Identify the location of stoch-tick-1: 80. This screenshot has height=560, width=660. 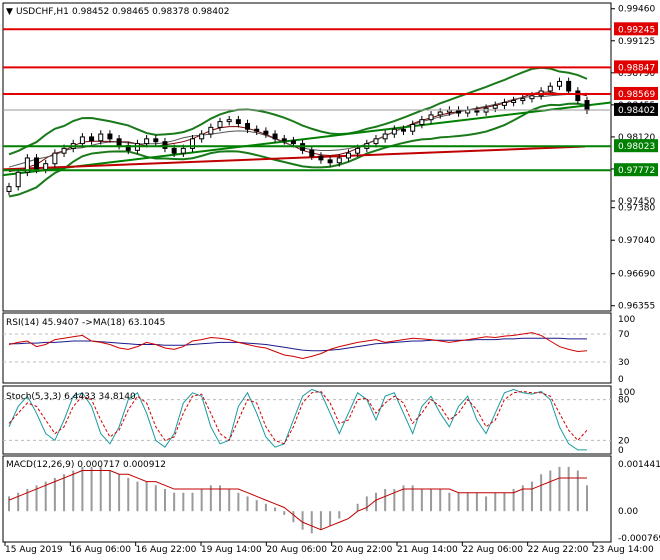
(624, 401).